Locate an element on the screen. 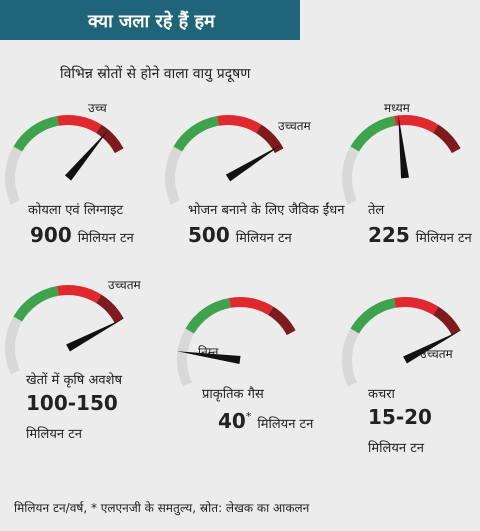 The image size is (480, 531). title: क्या जला रहे हैं हम is located at coordinates (151, 21).